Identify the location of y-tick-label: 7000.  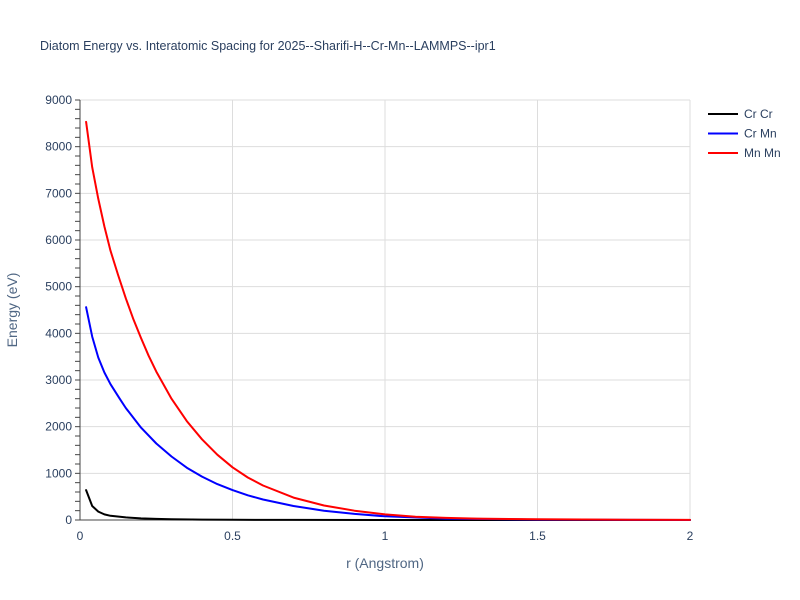
(58, 193).